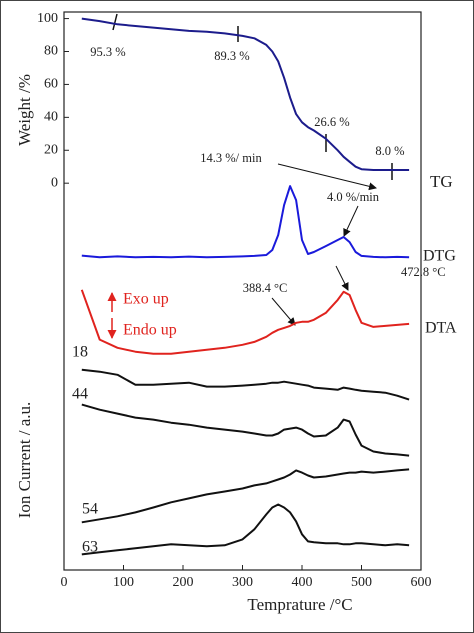 This screenshot has width=474, height=633. I want to click on x-tick-label: 300, so click(242, 582).